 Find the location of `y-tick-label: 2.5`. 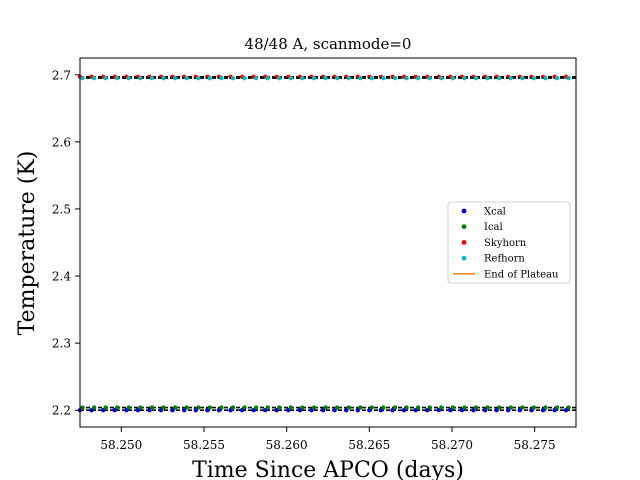

y-tick-label: 2.5 is located at coordinates (61, 209).